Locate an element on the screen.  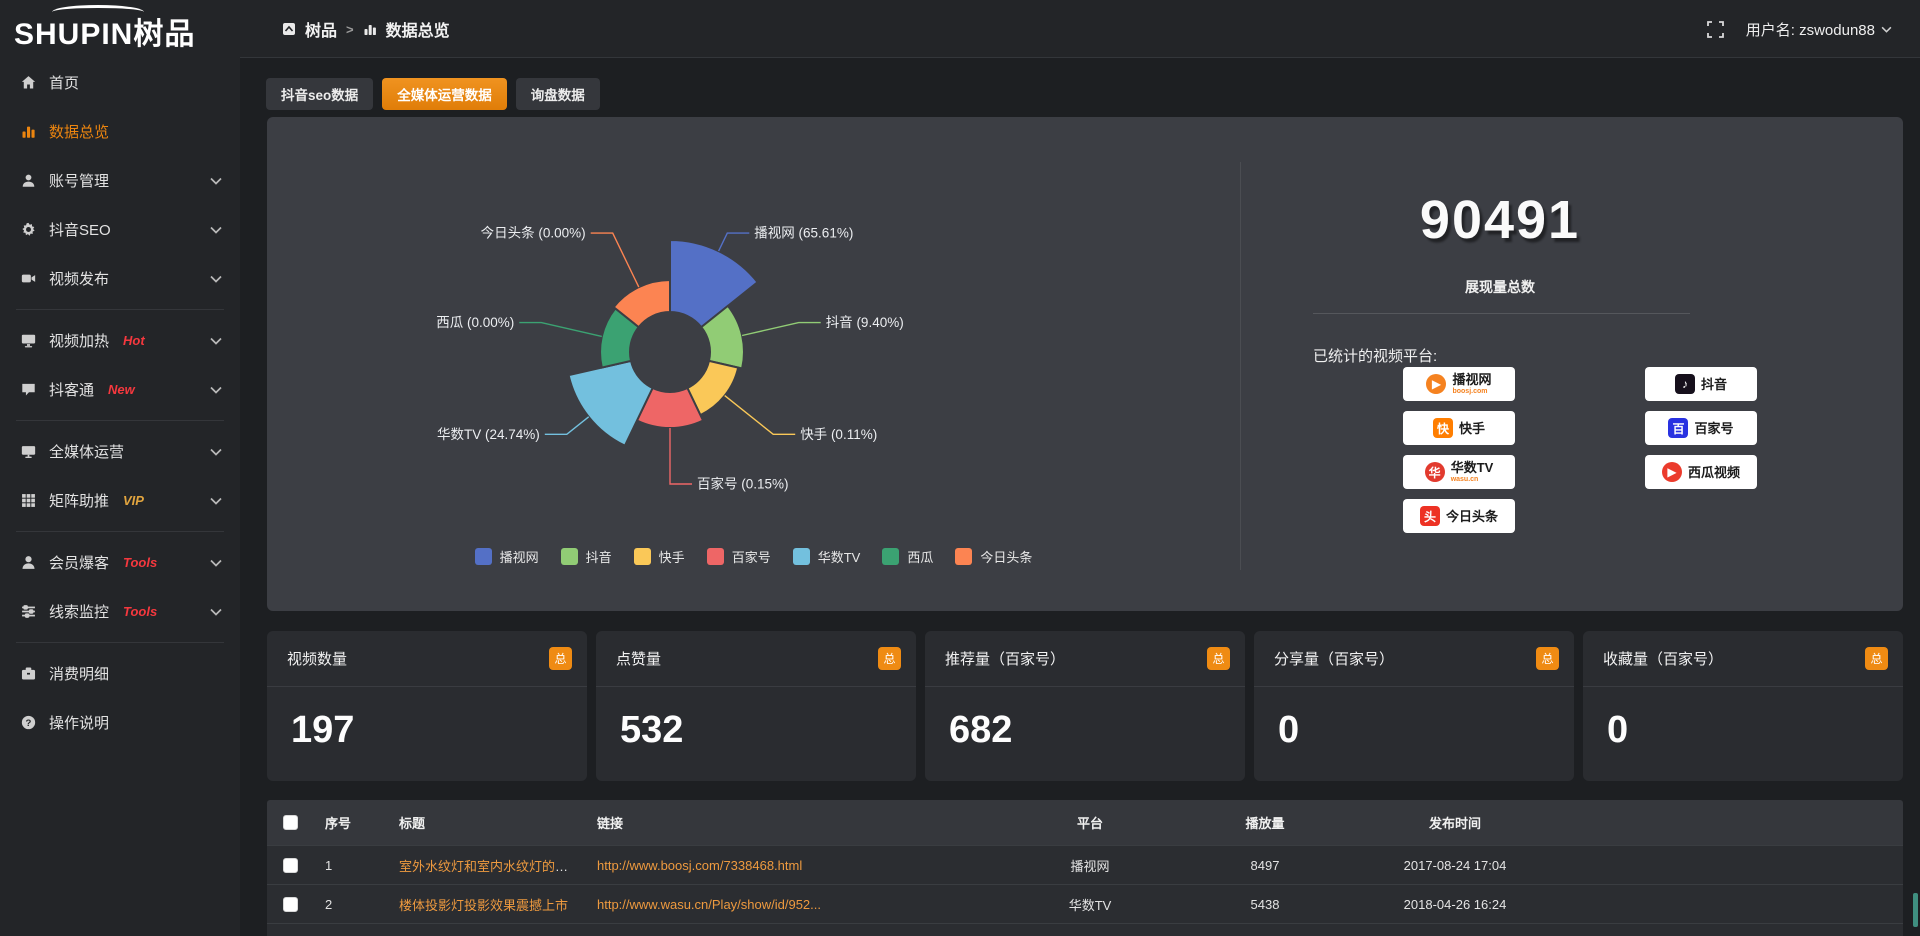
sidebar-item-矩阵助推: 矩阵助推 VIP is located at coordinates (120, 500).